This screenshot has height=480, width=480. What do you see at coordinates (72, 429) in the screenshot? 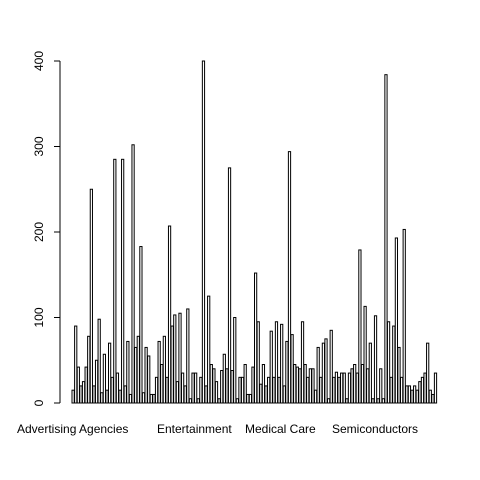
I see `category-label: Advertising Agencies` at bounding box center [72, 429].